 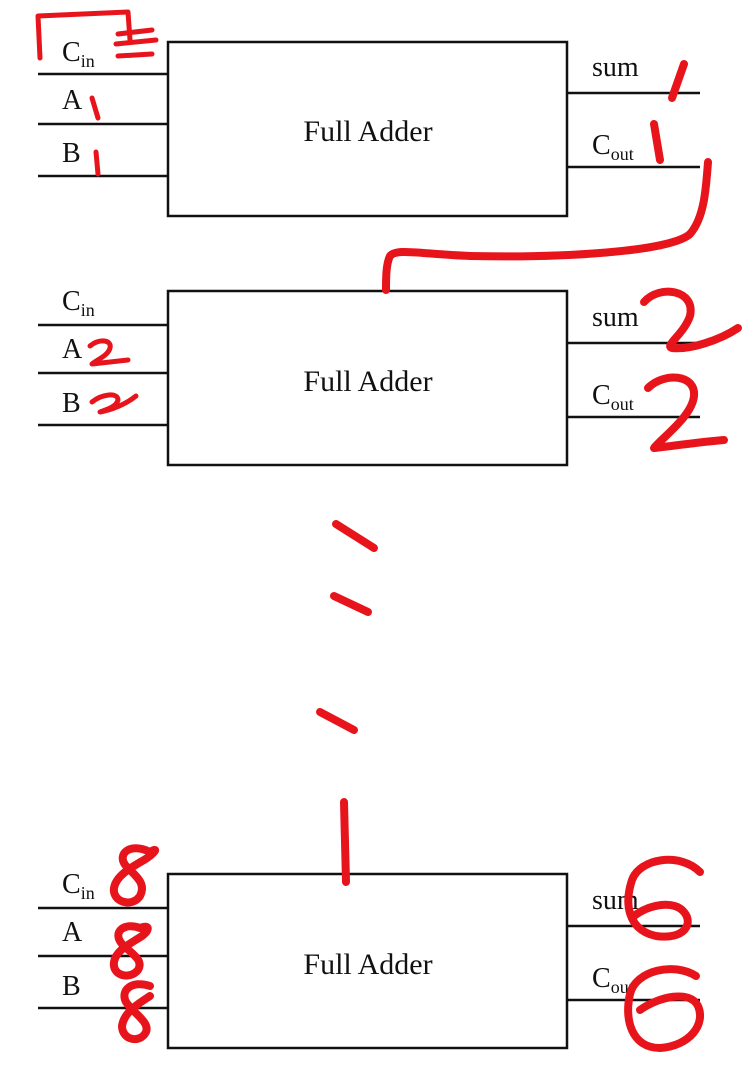 I want to click on cout-tick-mark, so click(x=657, y=142).